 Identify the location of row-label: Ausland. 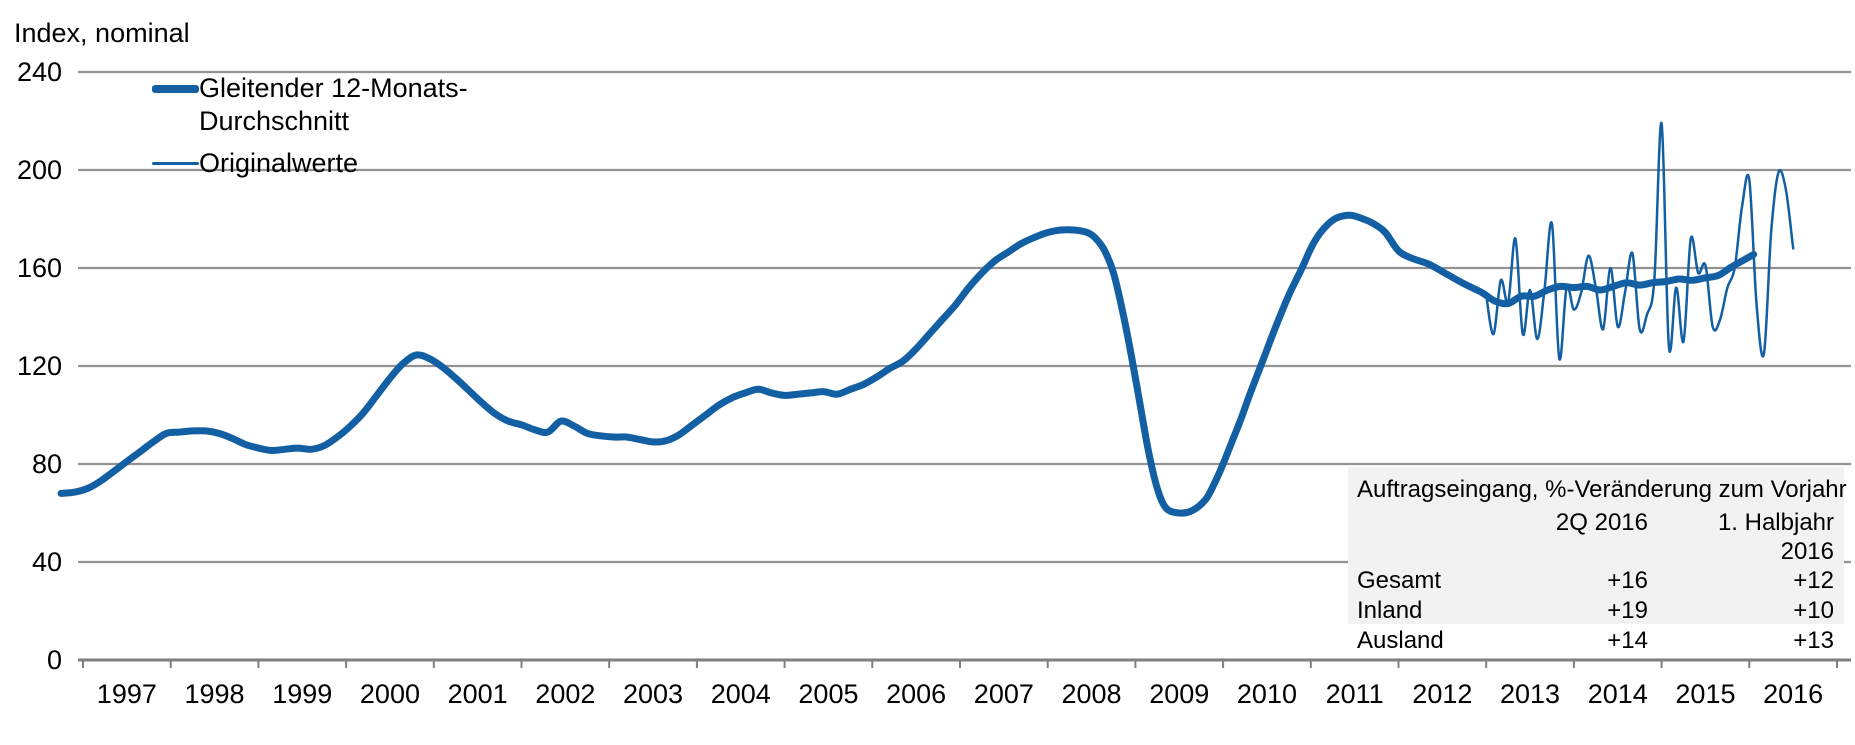
(1400, 640).